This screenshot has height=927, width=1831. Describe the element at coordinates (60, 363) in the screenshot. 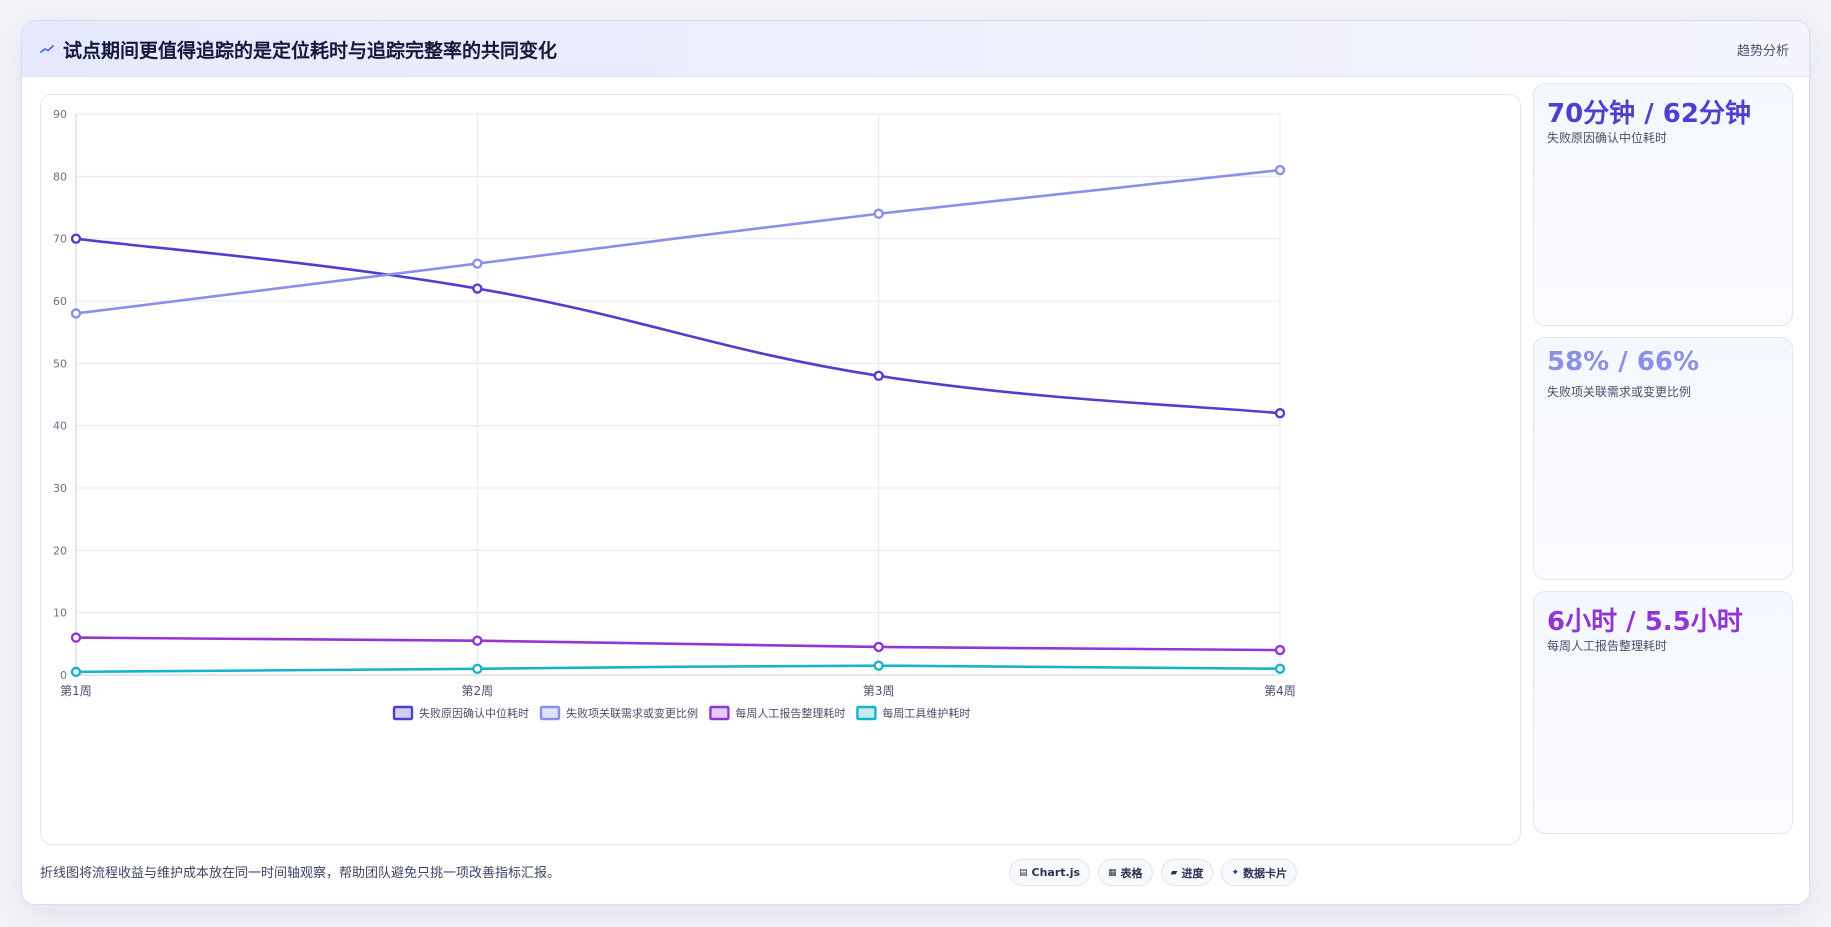

I see `y-tick-label: 50` at that location.